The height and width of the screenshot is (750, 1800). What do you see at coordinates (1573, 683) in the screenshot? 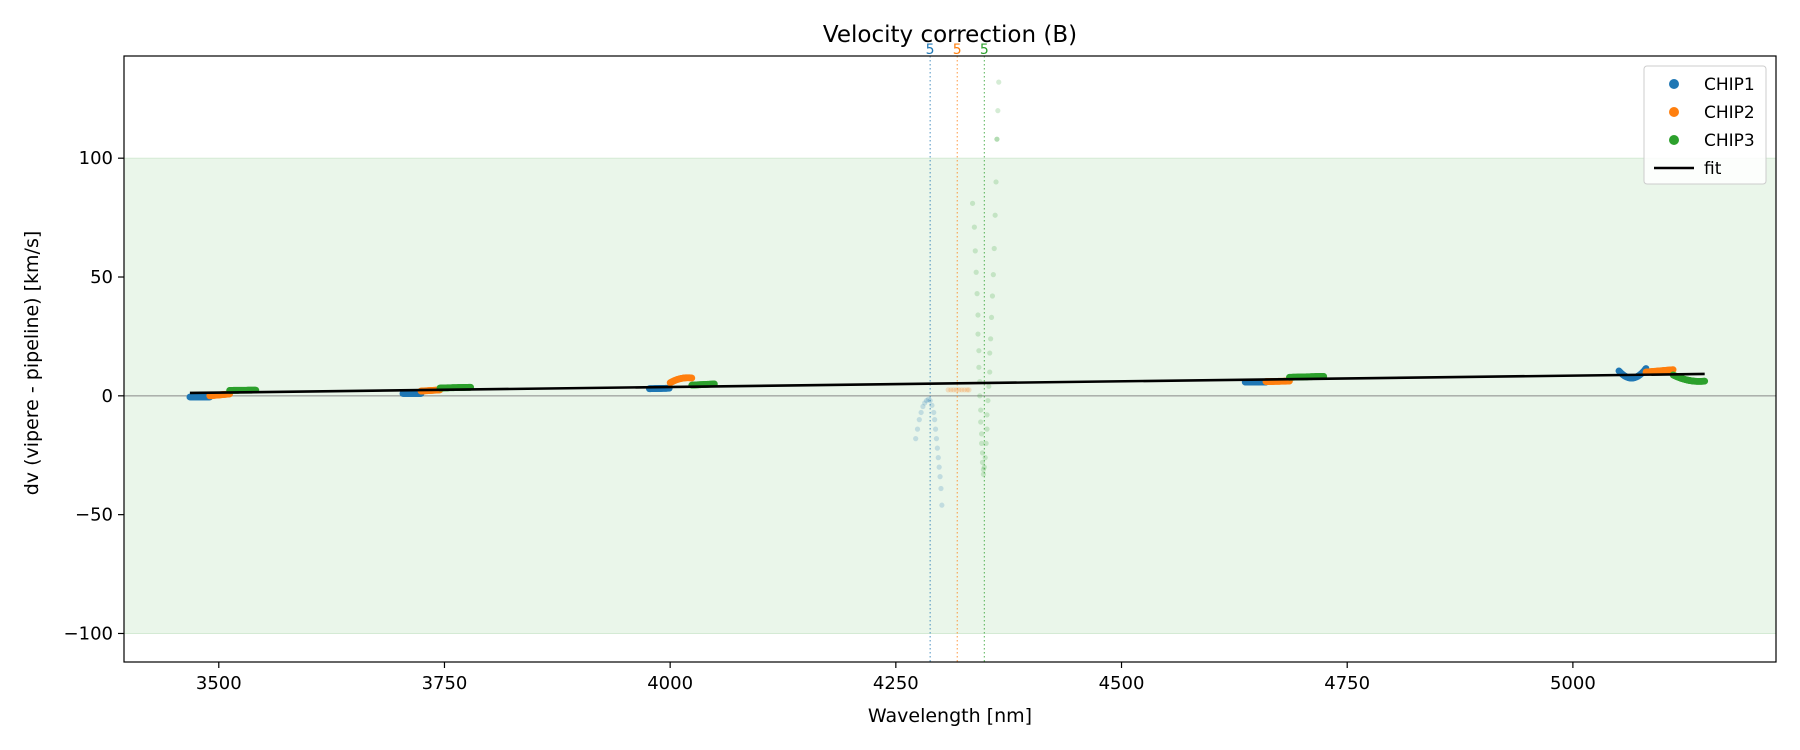
I see `x-tick-label-5000: 5000` at bounding box center [1573, 683].